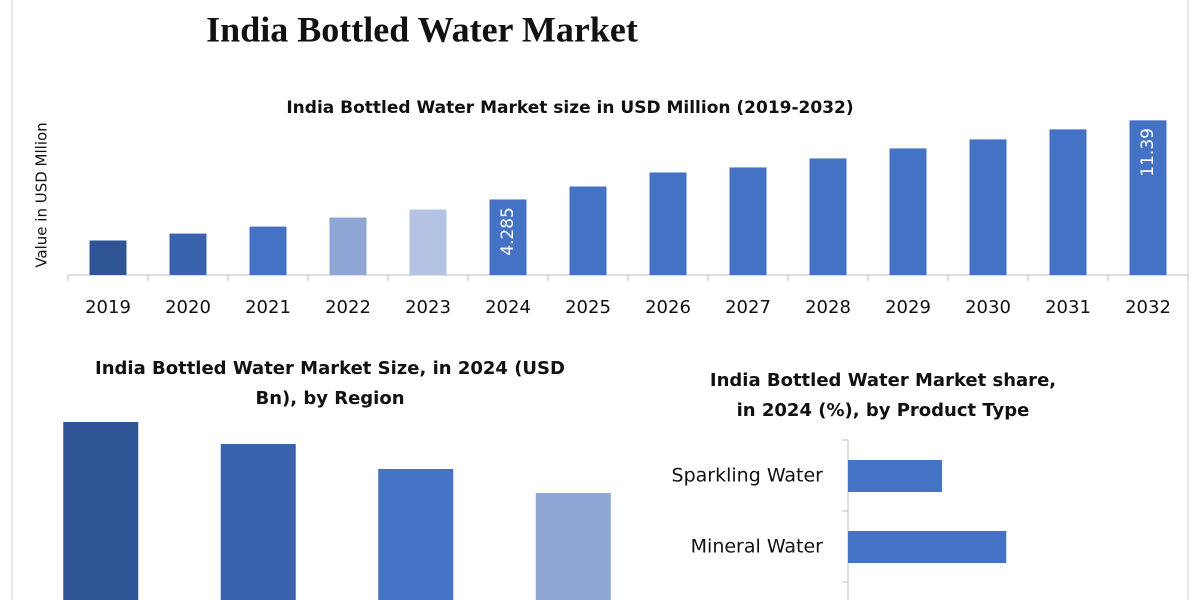 The width and height of the screenshot is (1200, 600). I want to click on x-tick-label: 2024, so click(508, 307).